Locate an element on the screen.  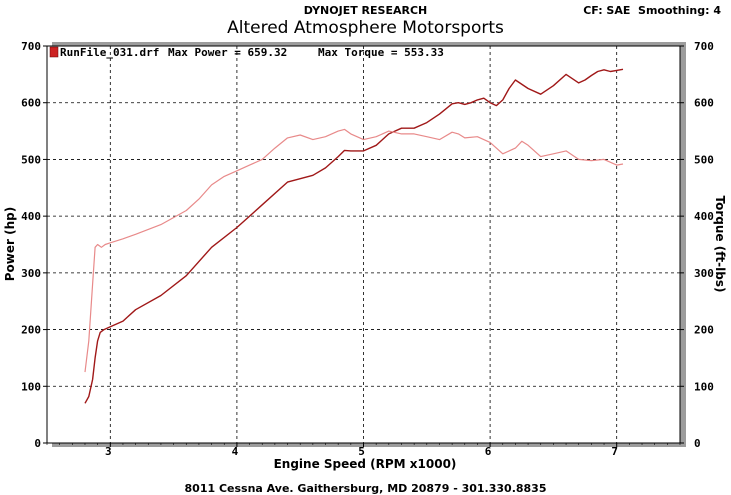
y-ticks-left: 0 100 200 300 400 500 600 700 is located at coordinates (34, 245).